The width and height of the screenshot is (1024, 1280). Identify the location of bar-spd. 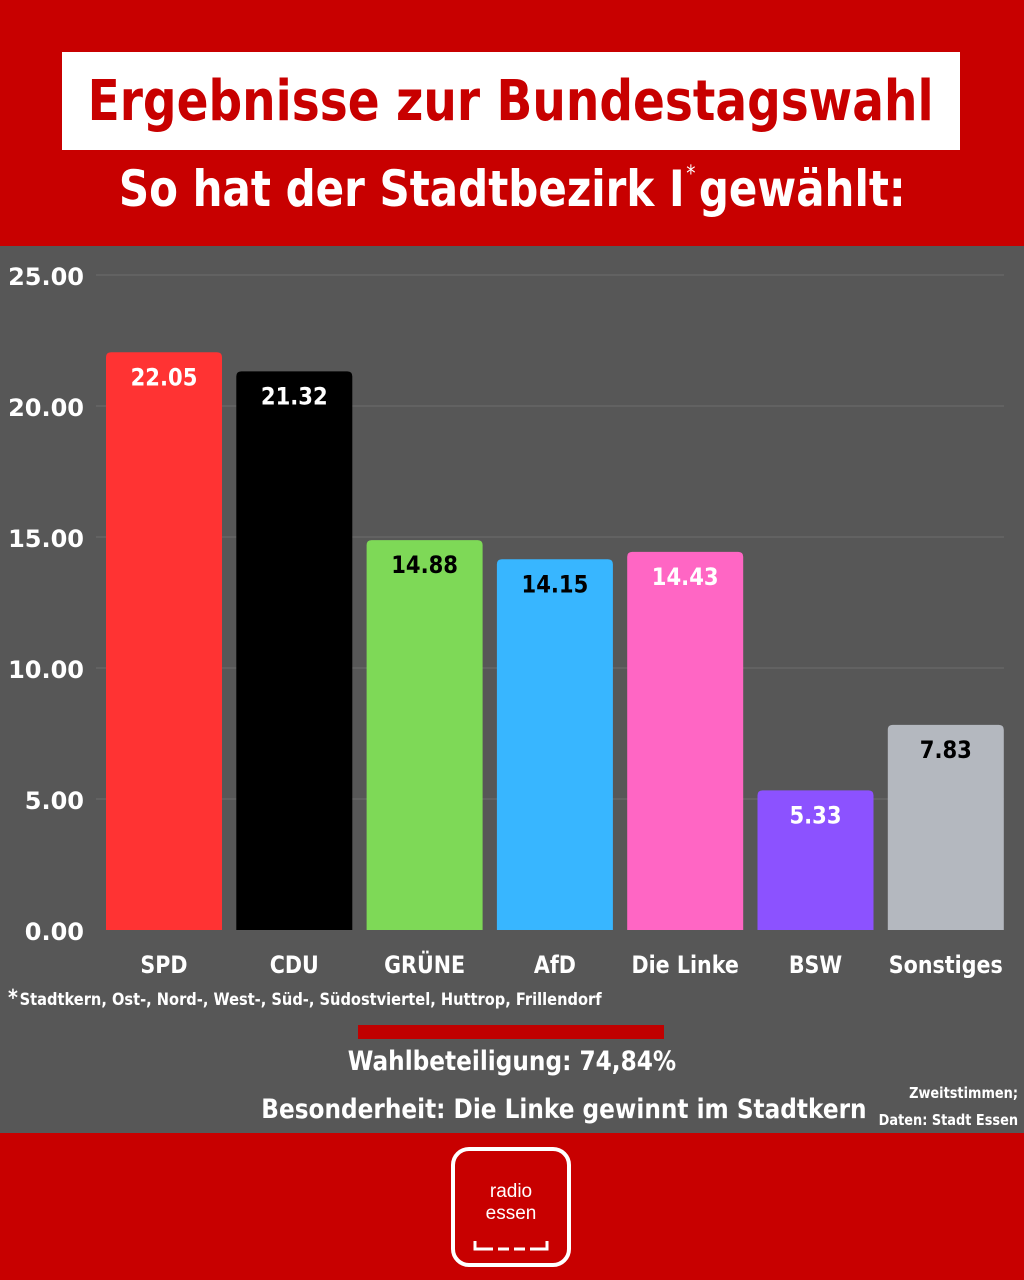
(164, 641).